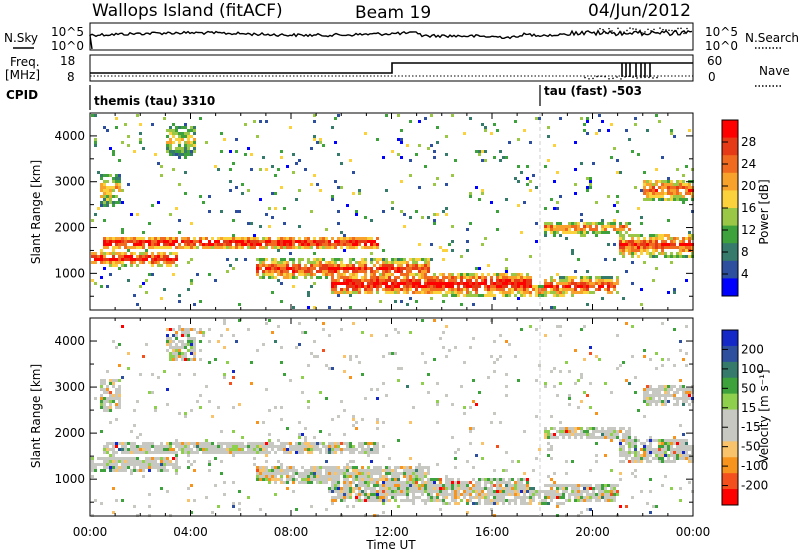 This screenshot has width=800, height=554. I want to click on freq-left-bot-tick: 8, so click(71, 77).